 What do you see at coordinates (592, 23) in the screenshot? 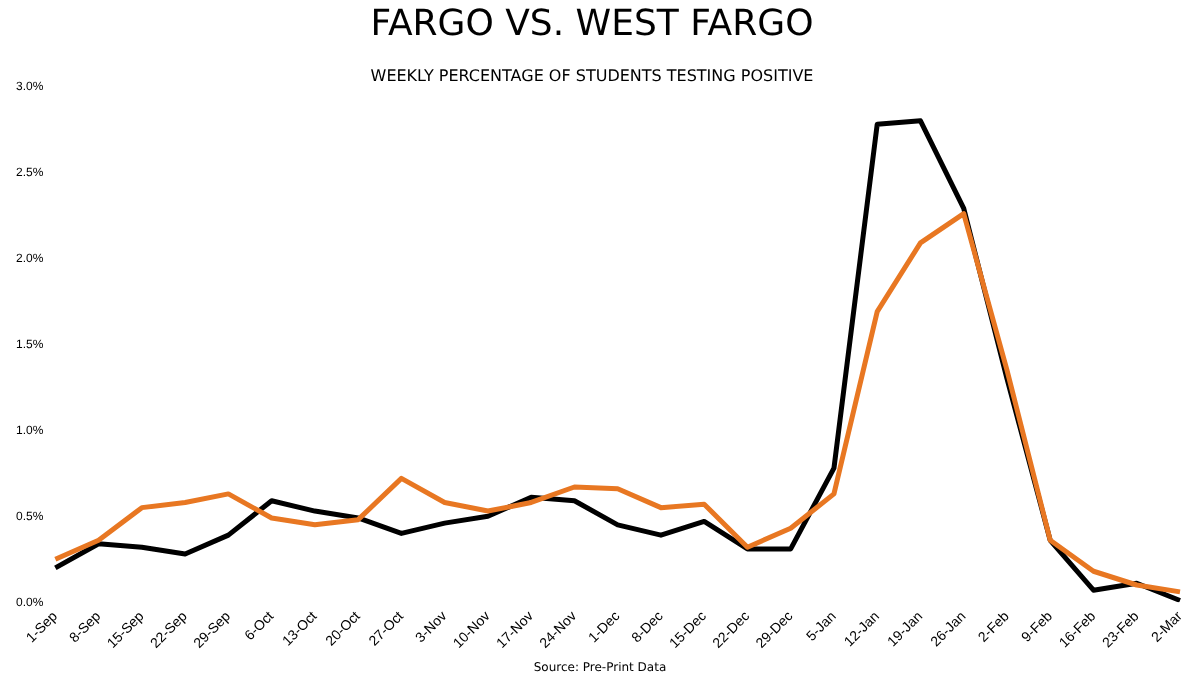
I see `chart-title: FARGO VS. WEST FARGO` at bounding box center [592, 23].